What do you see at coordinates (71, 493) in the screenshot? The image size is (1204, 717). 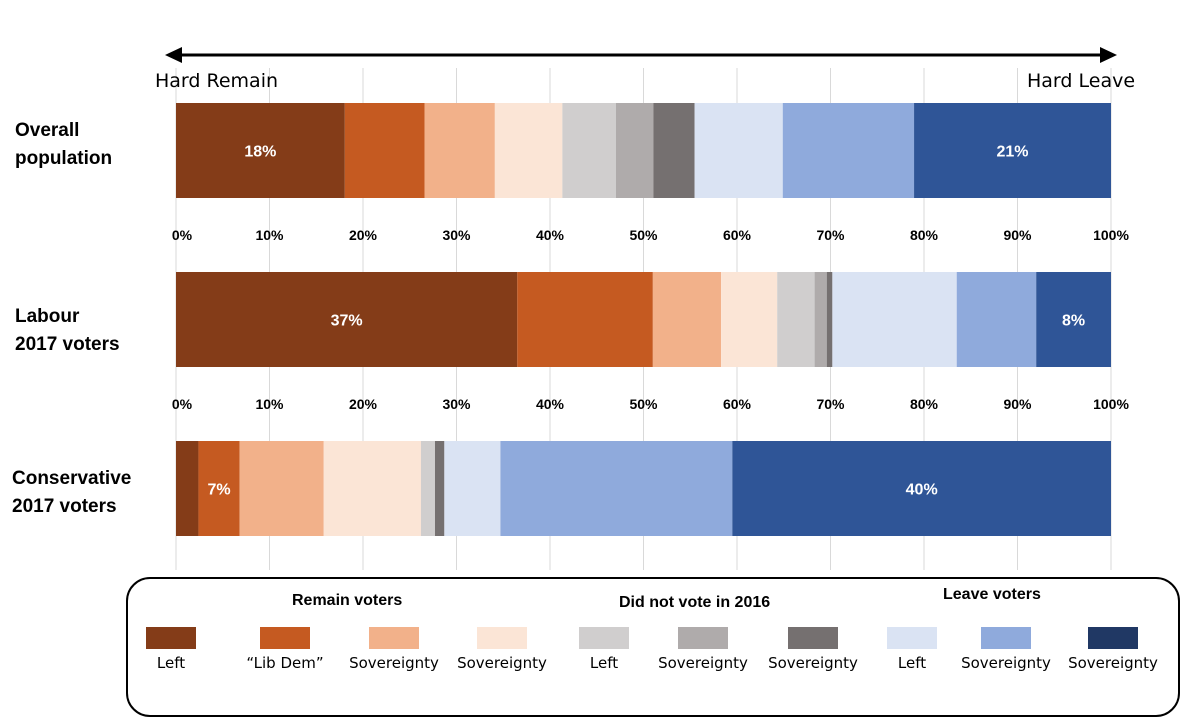 I see `row-label-conservative: Conservative 2017 voters` at bounding box center [71, 493].